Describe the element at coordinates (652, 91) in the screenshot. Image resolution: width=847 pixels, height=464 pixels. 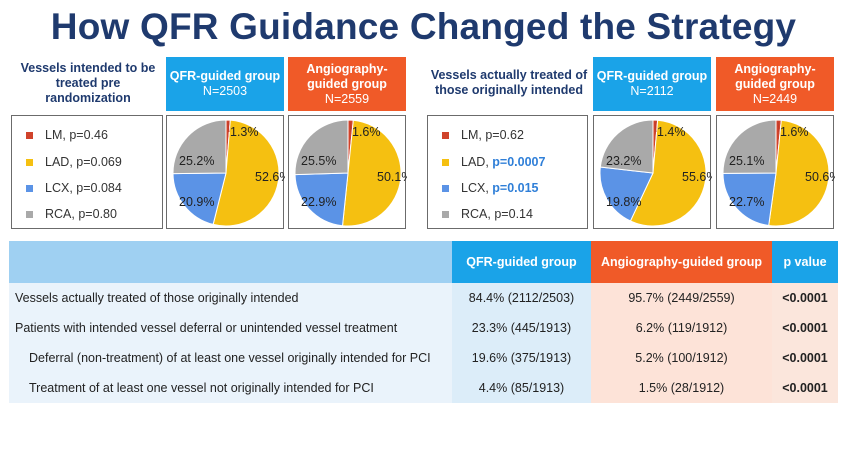
I see `right-qfr-header-n: N=2112` at that location.